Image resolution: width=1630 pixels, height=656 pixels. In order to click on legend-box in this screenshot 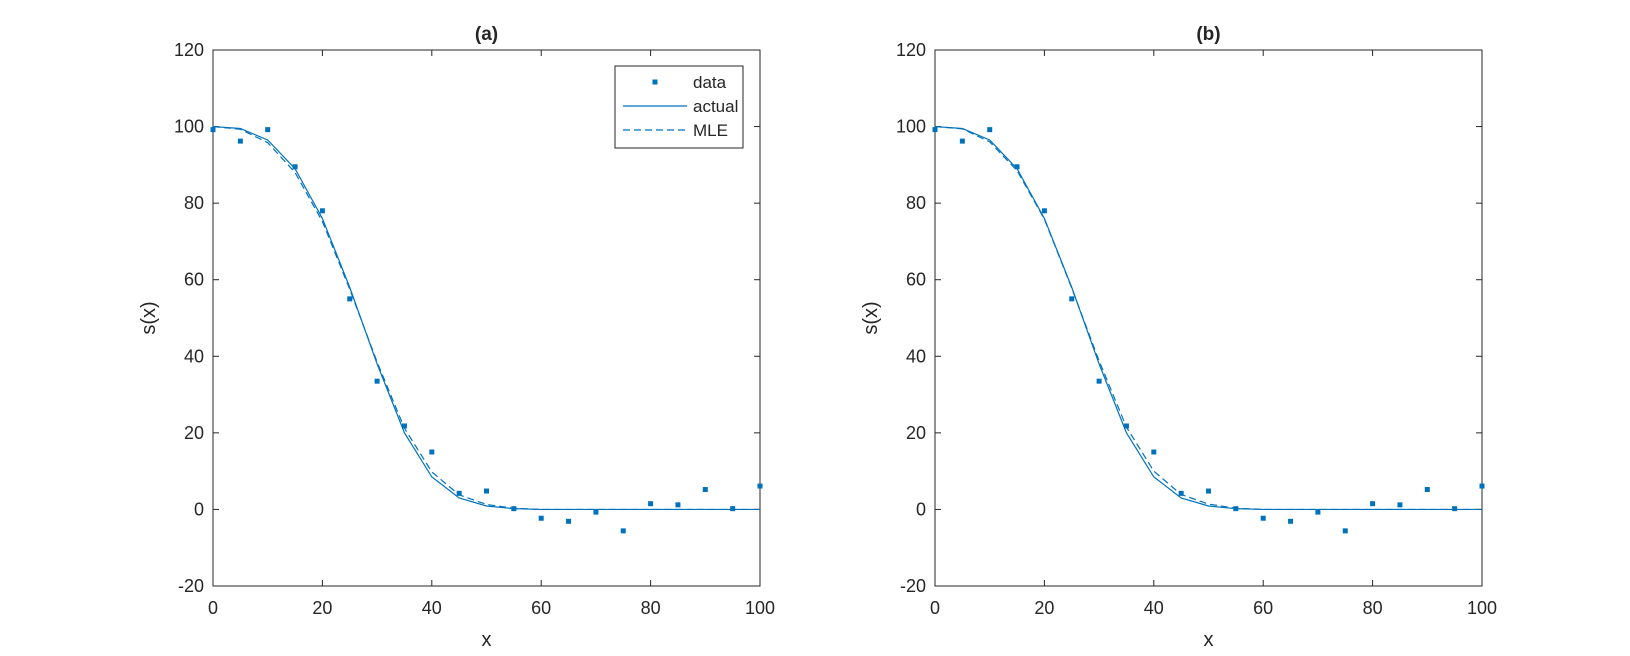, I will do `click(679, 107)`.